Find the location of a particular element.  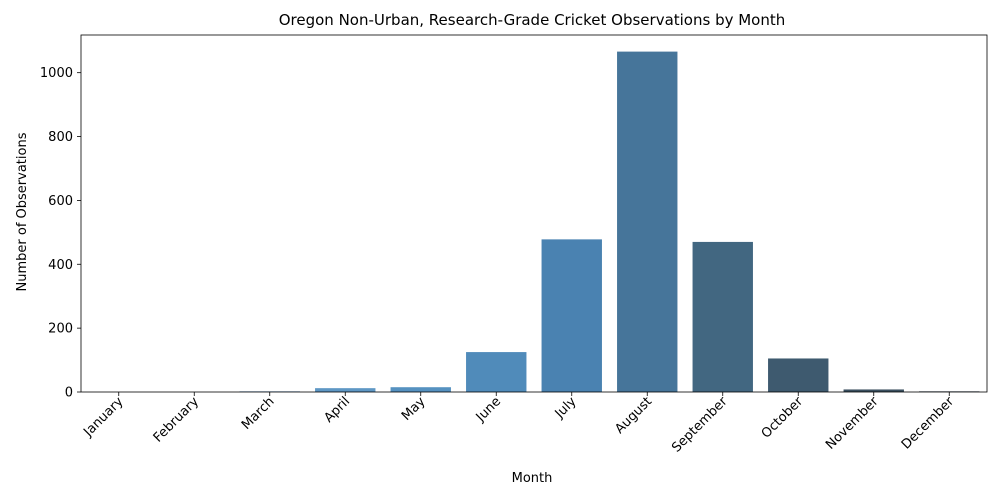

bar-april is located at coordinates (345, 390).